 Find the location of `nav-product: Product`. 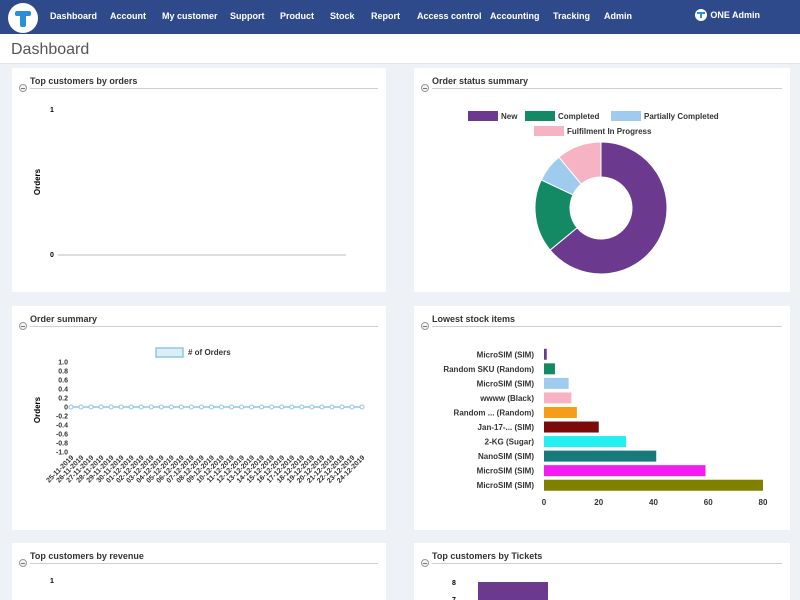

nav-product: Product is located at coordinates (297, 16).